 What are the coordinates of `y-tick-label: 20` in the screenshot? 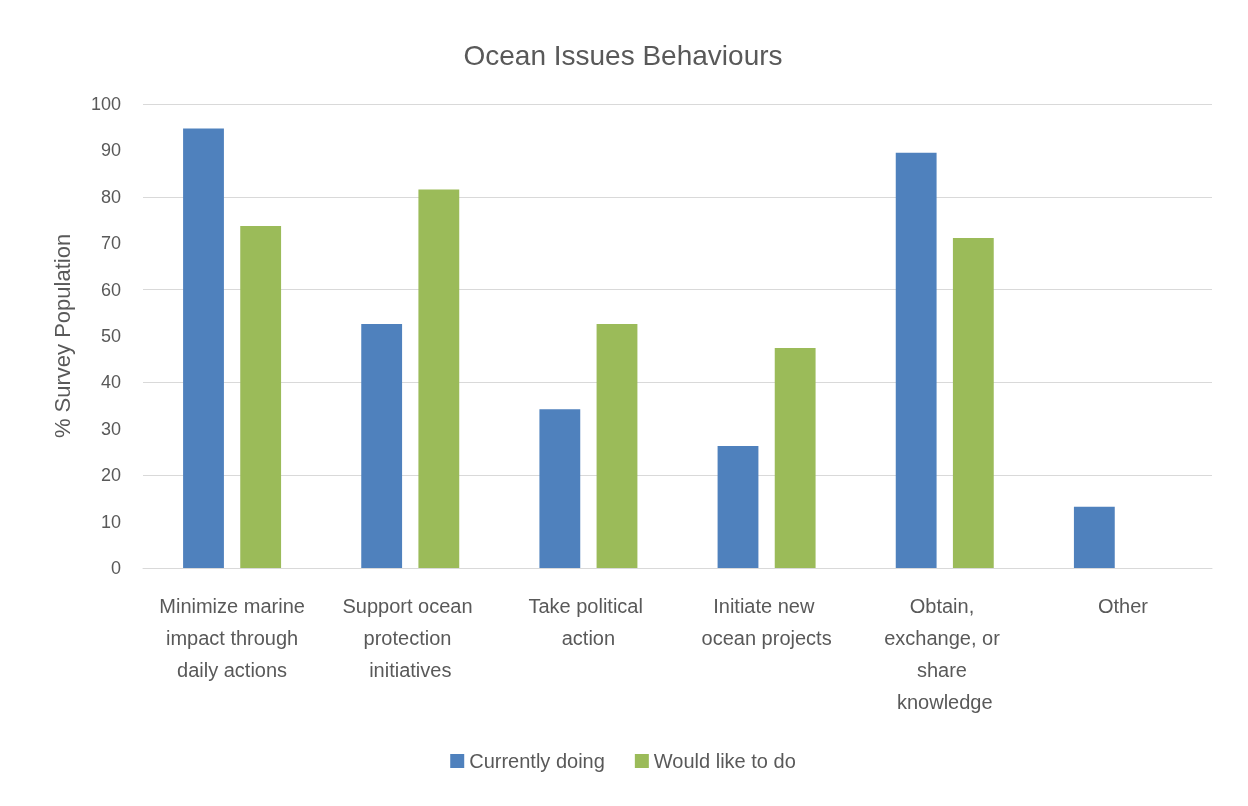 It's located at (110, 475).